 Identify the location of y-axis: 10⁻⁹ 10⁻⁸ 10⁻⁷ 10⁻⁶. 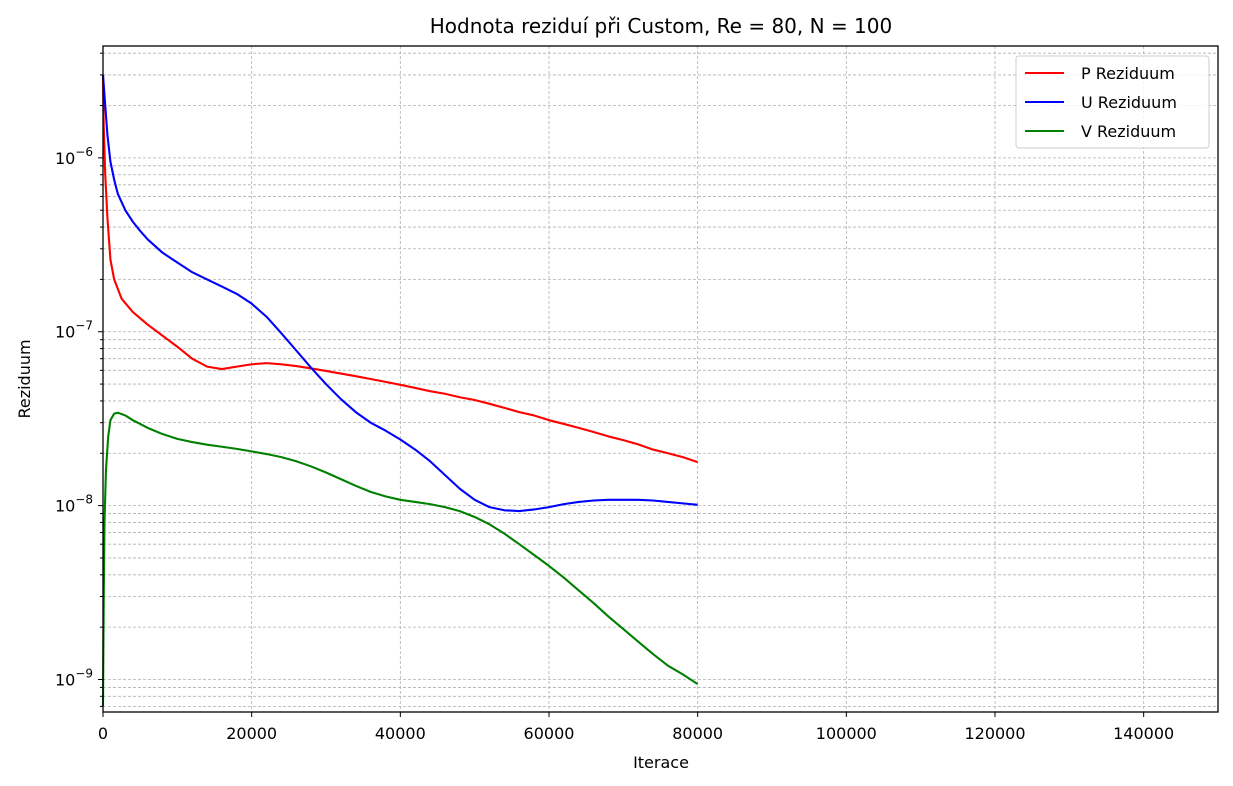
(79, 379).